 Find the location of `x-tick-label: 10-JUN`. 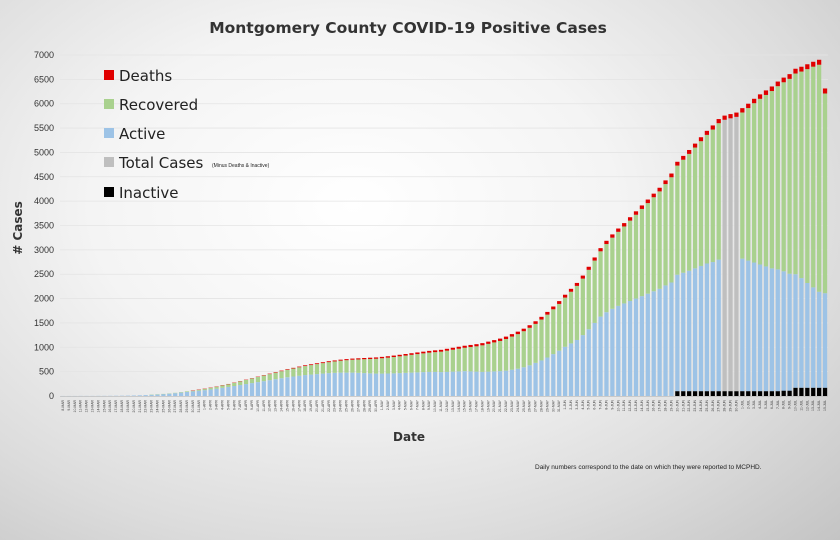

x-tick-label: 10-JUN is located at coordinates (618, 405).